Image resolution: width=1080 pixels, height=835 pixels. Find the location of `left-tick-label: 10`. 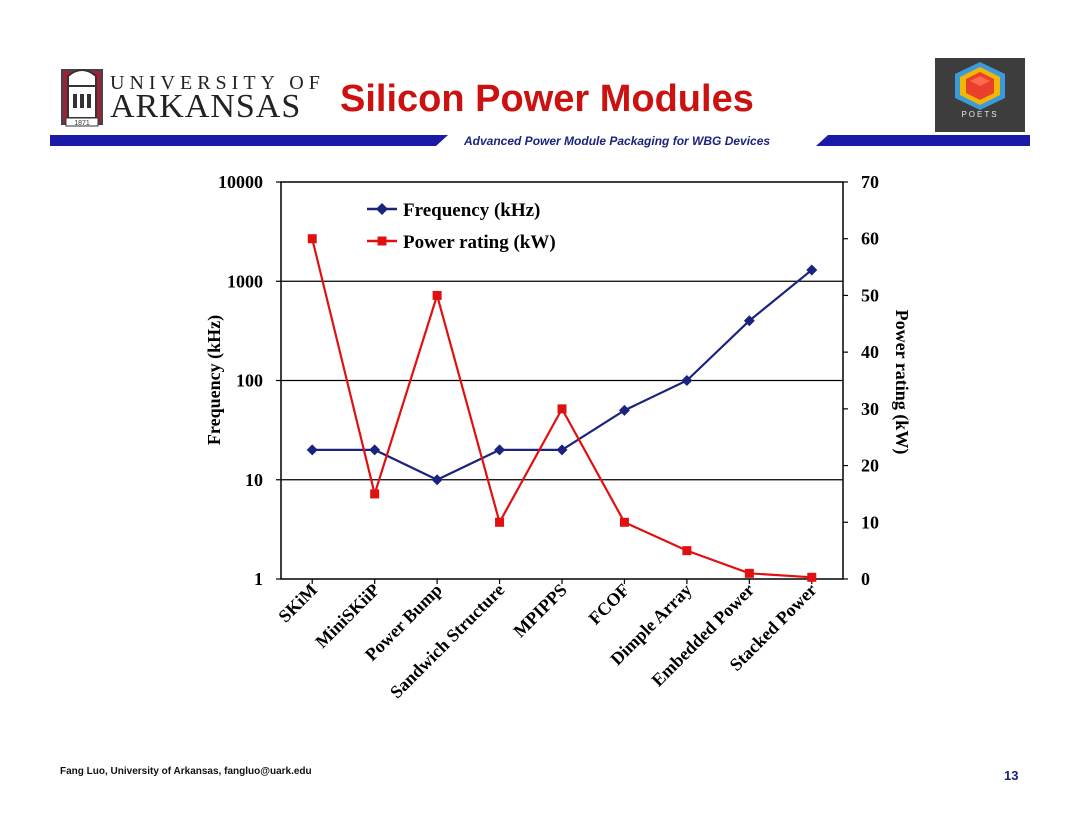

left-tick-label: 10 is located at coordinates (254, 480).